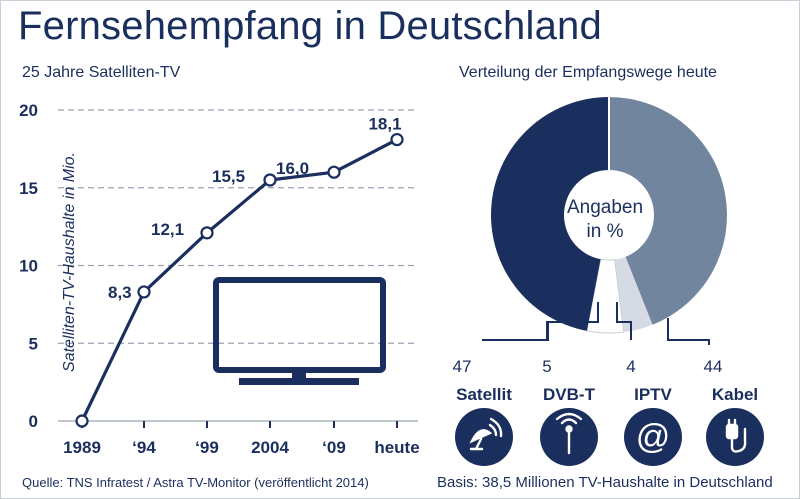 The width and height of the screenshot is (800, 499). I want to click on at-sign-icon: @, so click(653, 437).